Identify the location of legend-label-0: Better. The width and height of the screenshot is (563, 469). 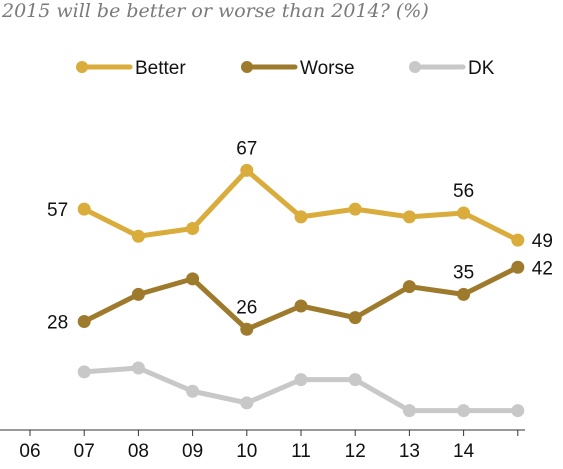
(160, 68).